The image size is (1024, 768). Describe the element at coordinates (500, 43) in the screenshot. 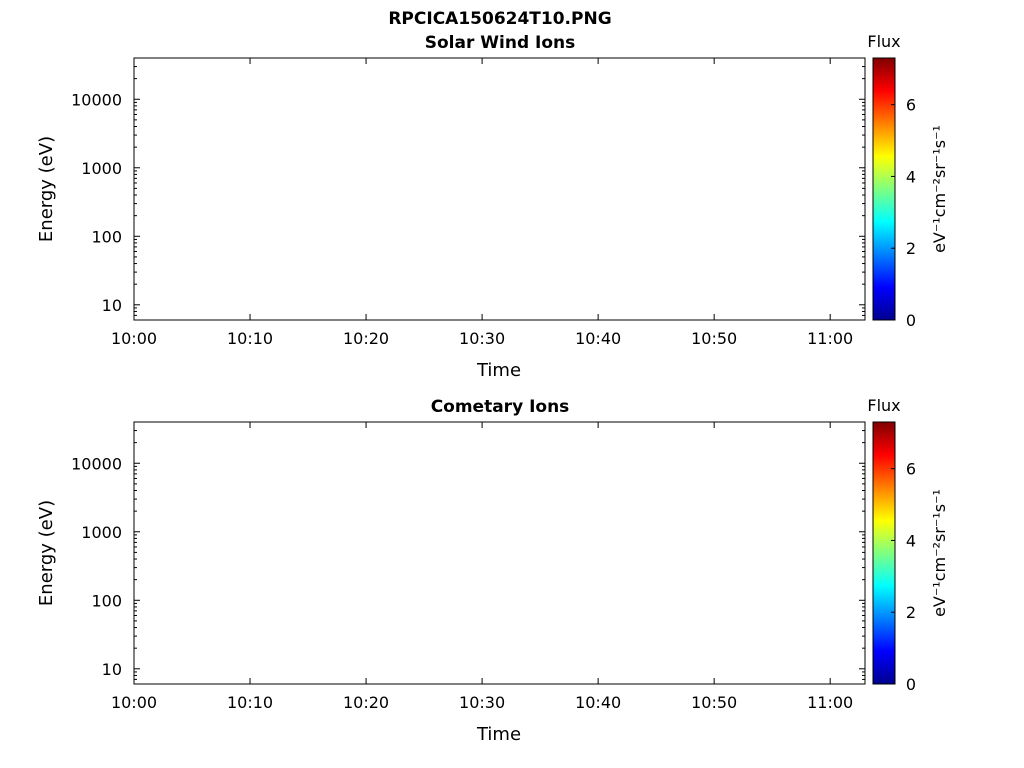

I see `panel-title: Solar Wind Ions` at that location.